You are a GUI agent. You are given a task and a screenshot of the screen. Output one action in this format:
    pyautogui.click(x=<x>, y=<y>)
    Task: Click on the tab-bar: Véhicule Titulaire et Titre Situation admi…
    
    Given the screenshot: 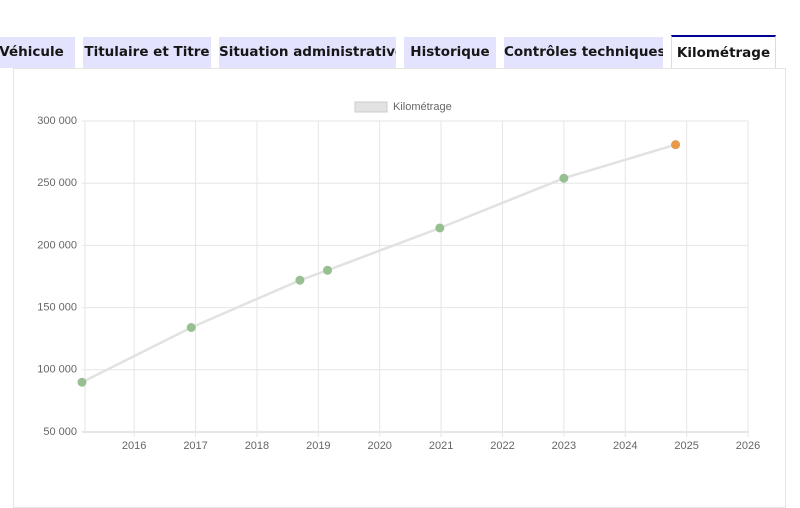 What is the action you would take?
    pyautogui.click(x=400, y=52)
    